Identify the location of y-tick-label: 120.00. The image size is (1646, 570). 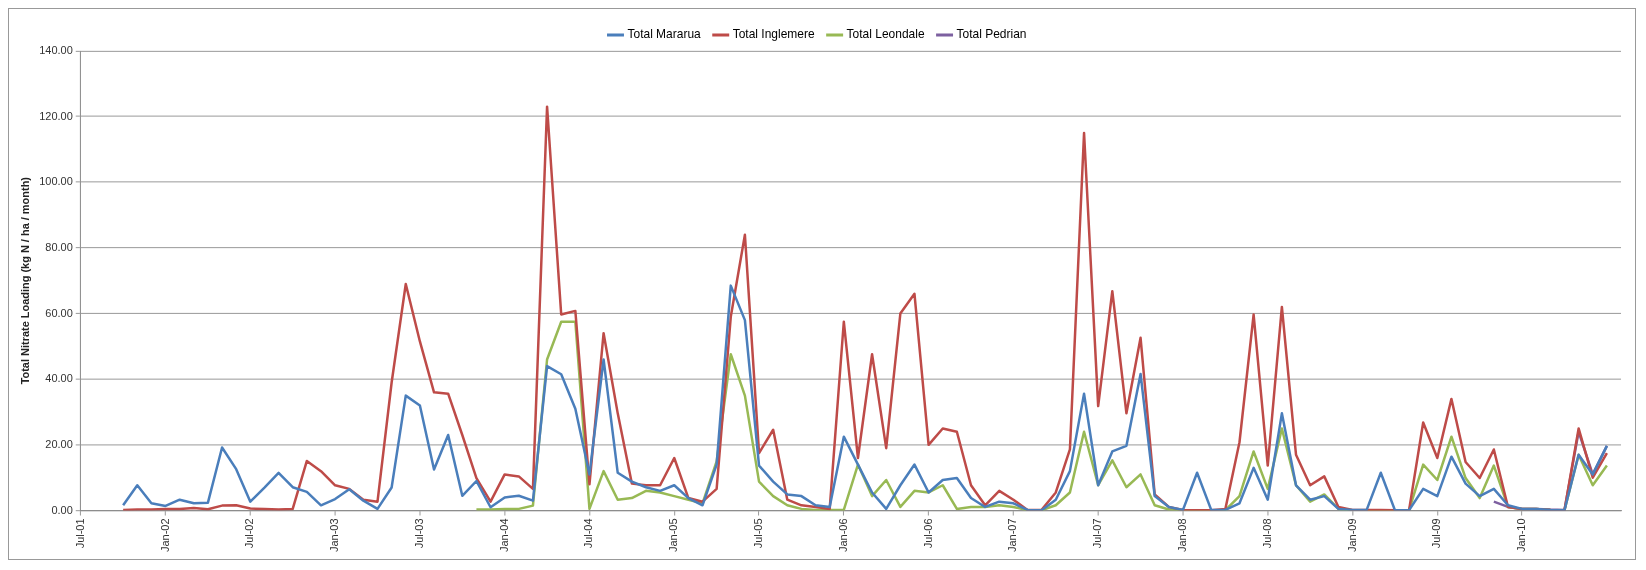
(56, 115).